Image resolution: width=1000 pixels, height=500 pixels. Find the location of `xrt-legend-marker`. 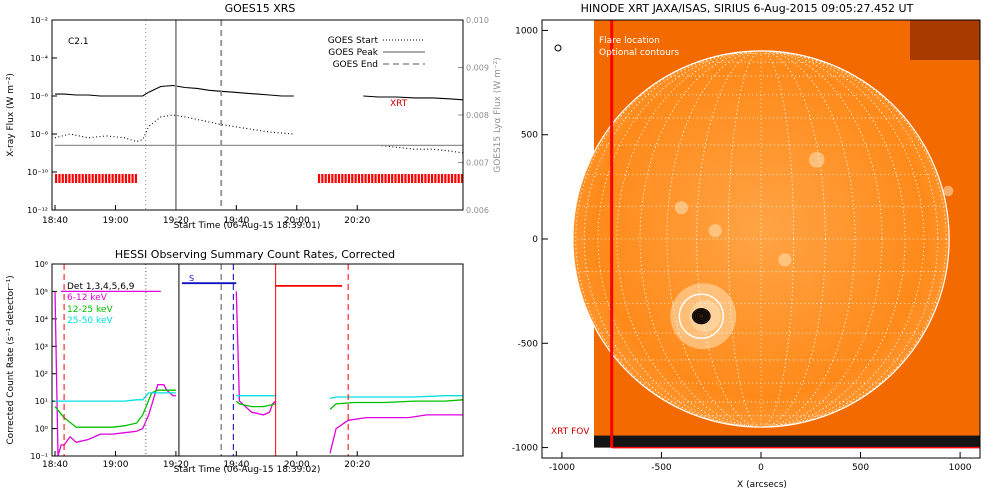

xrt-legend-marker is located at coordinates (558, 48).